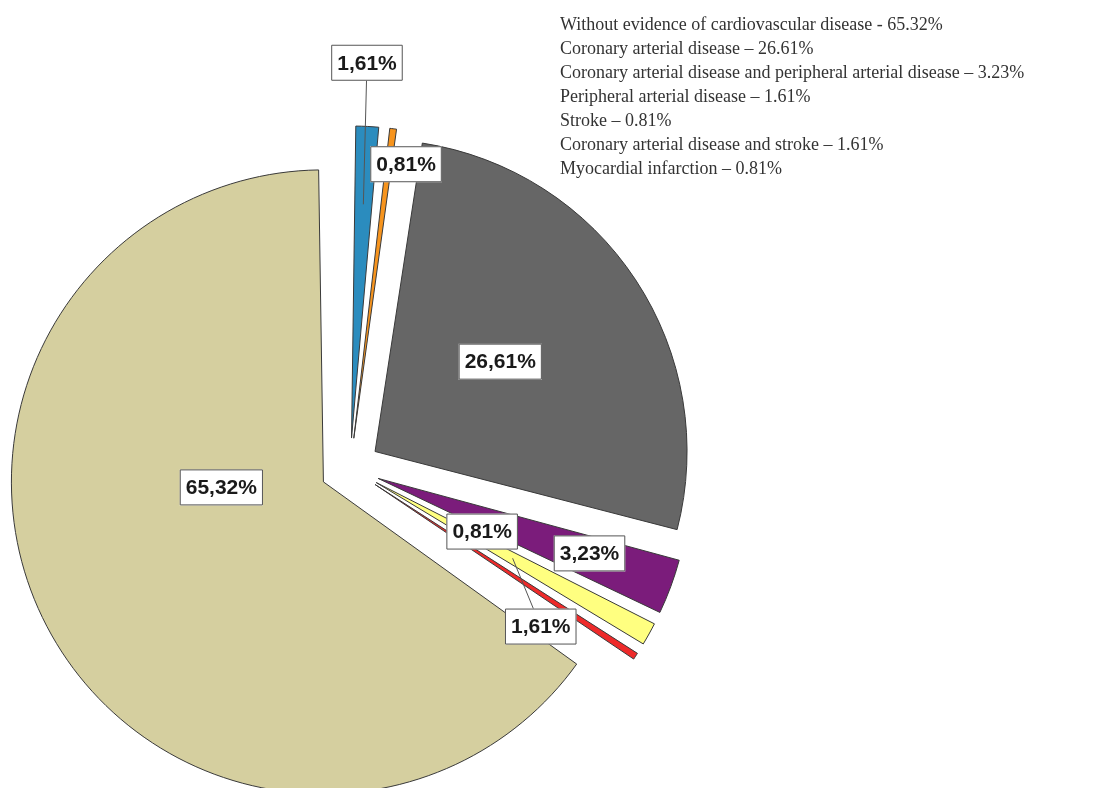 Image resolution: width=1093 pixels, height=794 pixels. What do you see at coordinates (616, 120) in the screenshot?
I see `text: Stroke – 0.81%` at bounding box center [616, 120].